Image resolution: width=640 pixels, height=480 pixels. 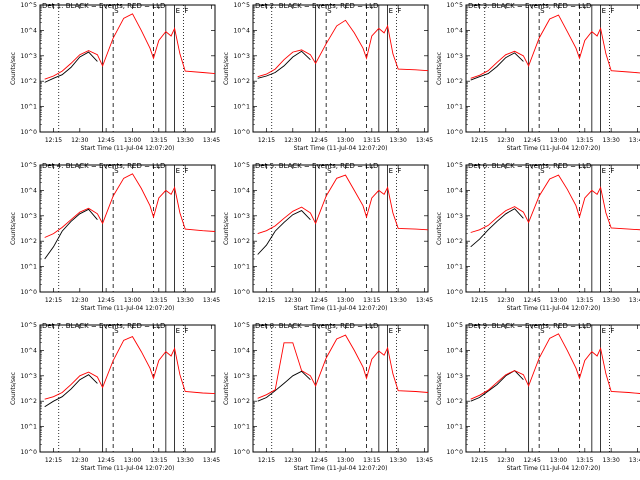 What do you see at coordinates (116, 171) in the screenshot?
I see `marker-letter: S` at bounding box center [116, 171].